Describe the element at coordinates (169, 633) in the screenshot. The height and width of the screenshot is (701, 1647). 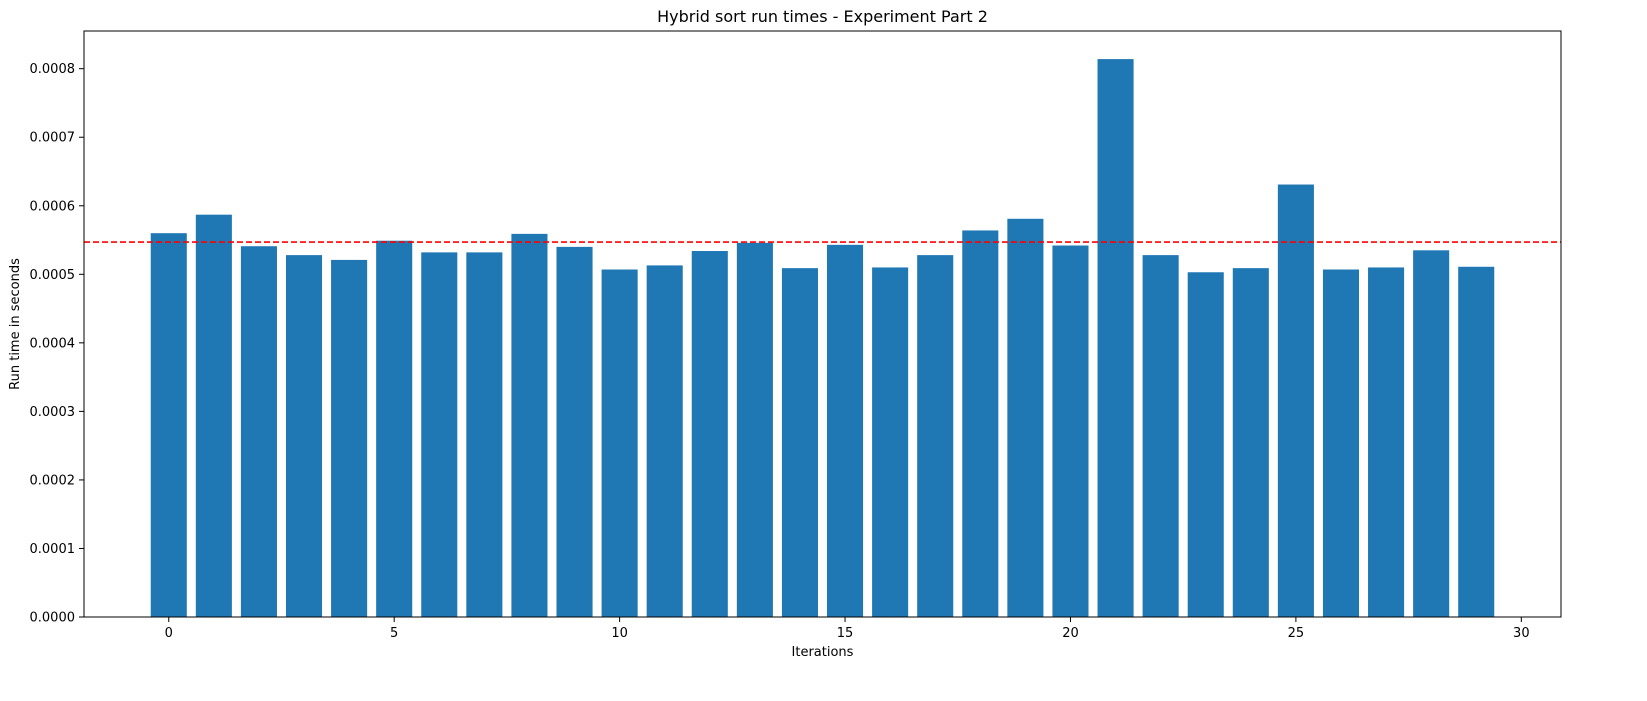
I see `x-tick-label: 0` at that location.